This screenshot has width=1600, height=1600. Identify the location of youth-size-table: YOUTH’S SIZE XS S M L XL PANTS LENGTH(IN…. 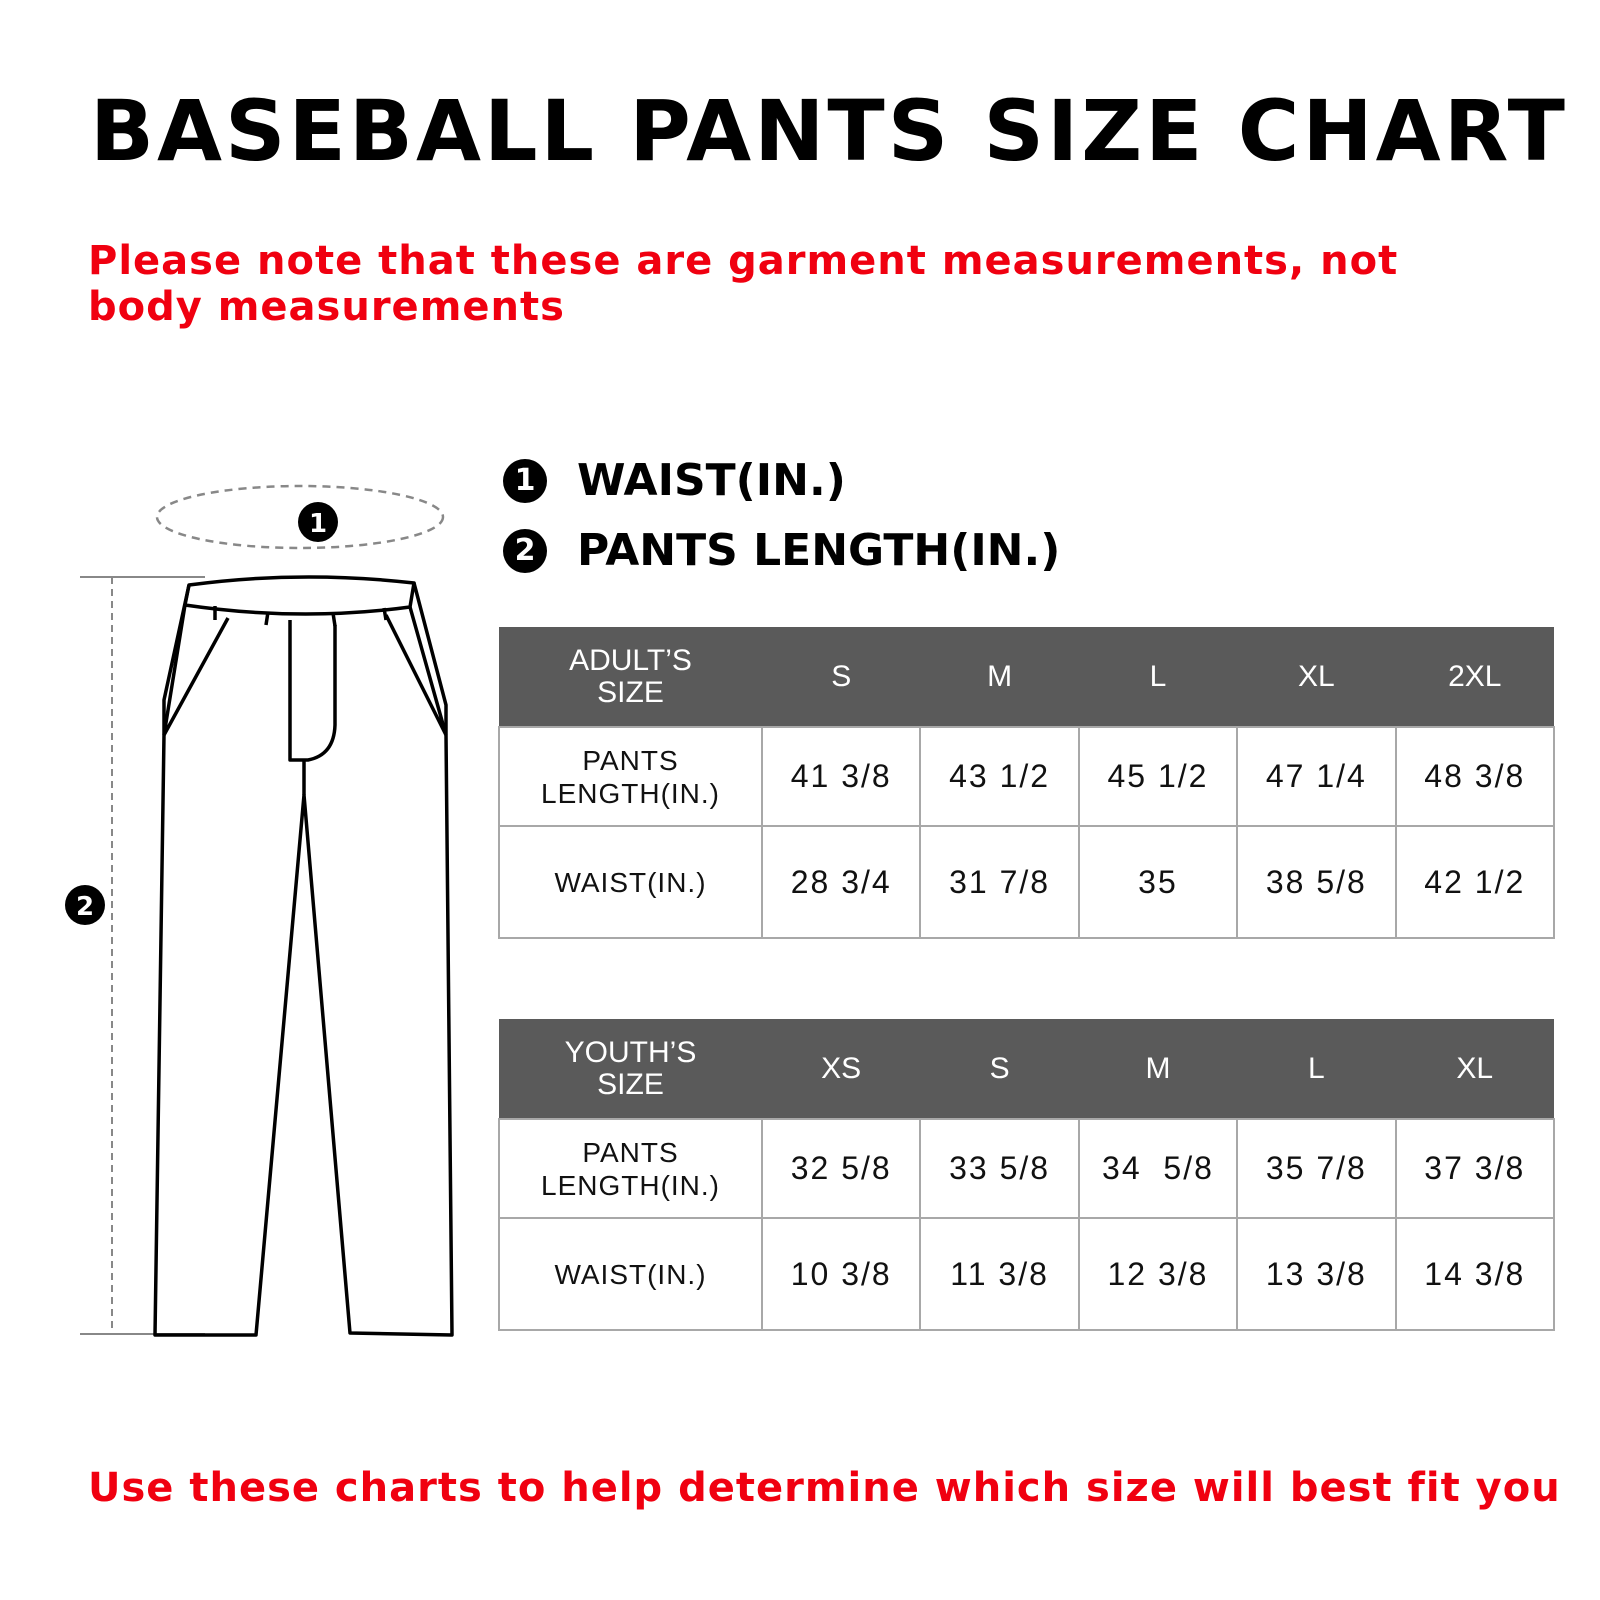
(1027, 1175).